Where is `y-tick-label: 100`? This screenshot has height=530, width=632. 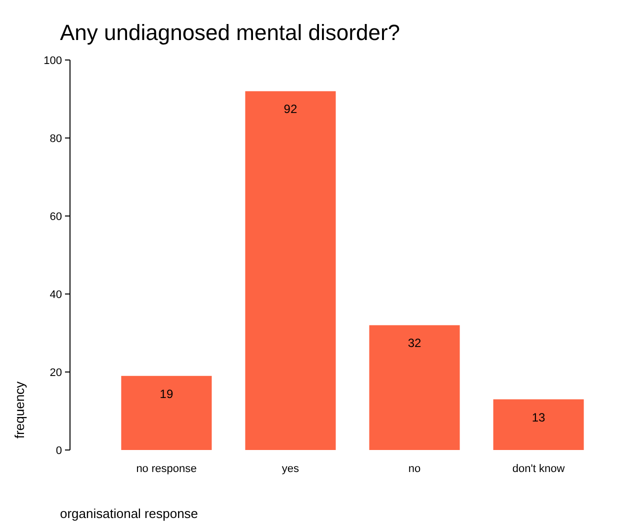 y-tick-label: 100 is located at coordinates (53, 60).